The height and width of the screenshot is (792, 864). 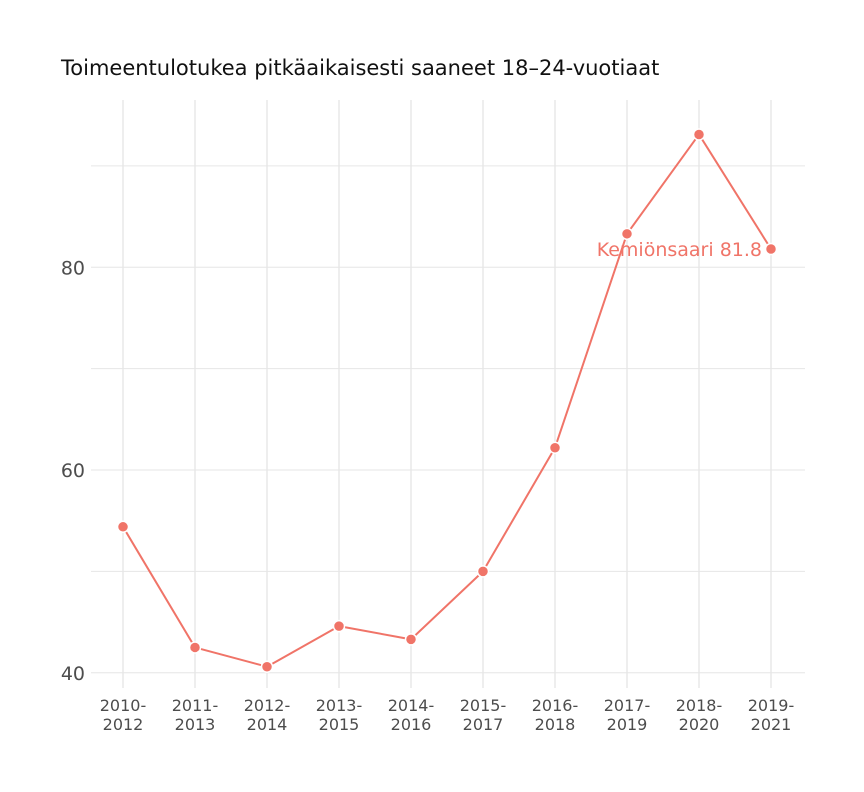 I want to click on annotations: Kemiönsaari 81.8, so click(x=679, y=250).